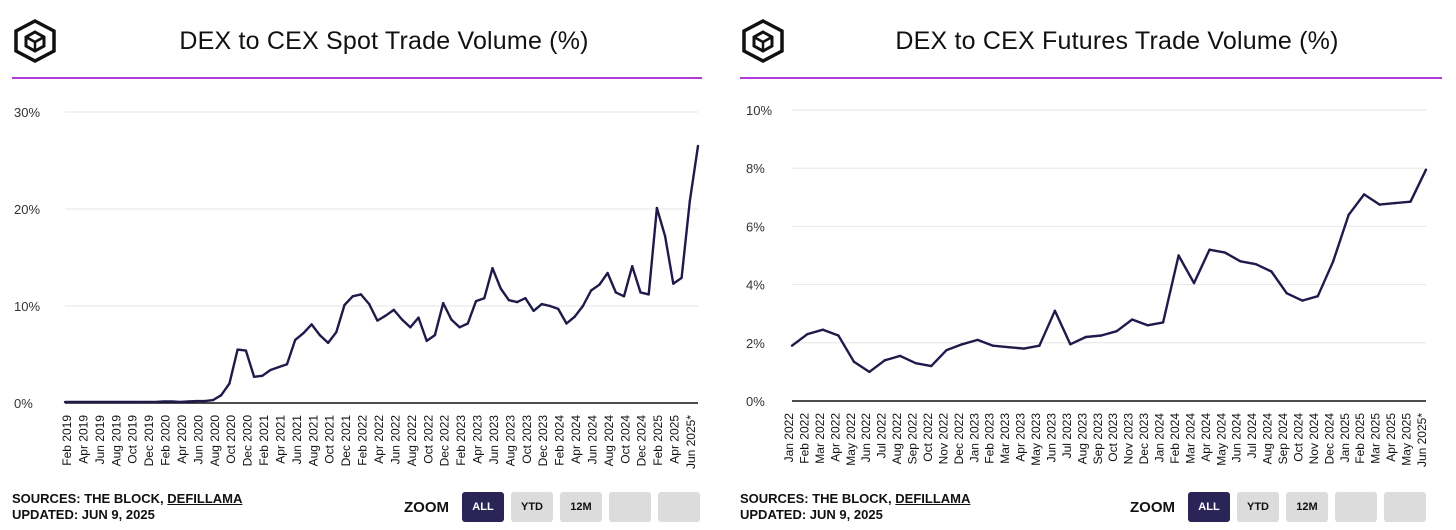 This screenshot has height=530, width=1456. I want to click on x-tick-label: Nov 2022, so click(943, 439).